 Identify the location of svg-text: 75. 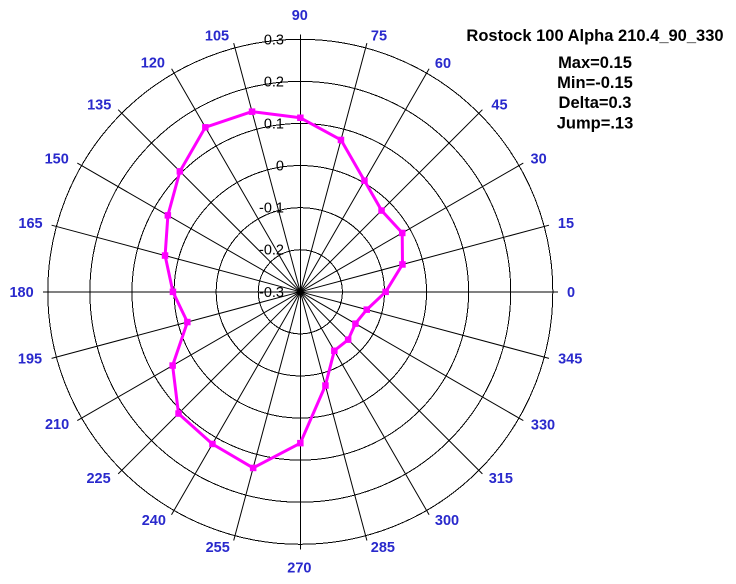
(379, 37).